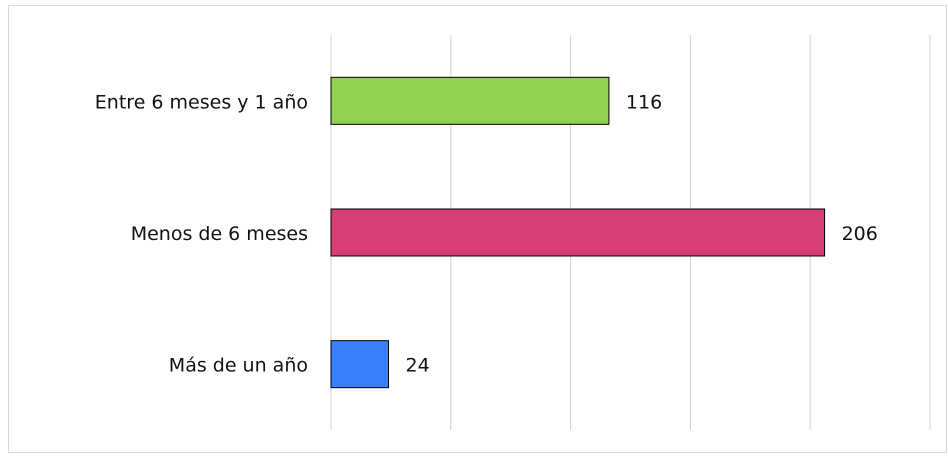 This screenshot has height=459, width=948. Describe the element at coordinates (238, 366) in the screenshot. I see `y-tick-label: Más de un año` at that location.